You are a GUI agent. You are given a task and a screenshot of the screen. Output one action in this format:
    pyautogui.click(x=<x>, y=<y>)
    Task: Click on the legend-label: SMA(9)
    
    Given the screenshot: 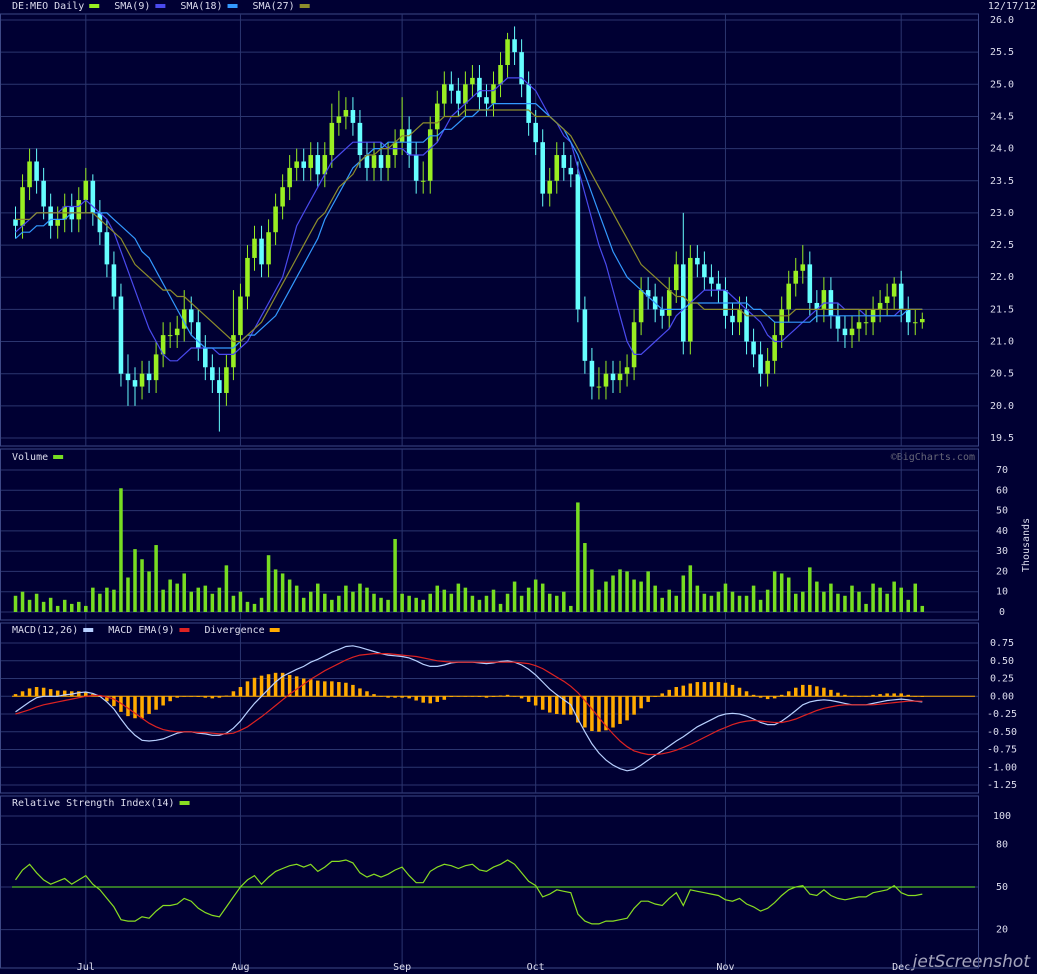 What is the action you would take?
    pyautogui.click(x=132, y=6)
    